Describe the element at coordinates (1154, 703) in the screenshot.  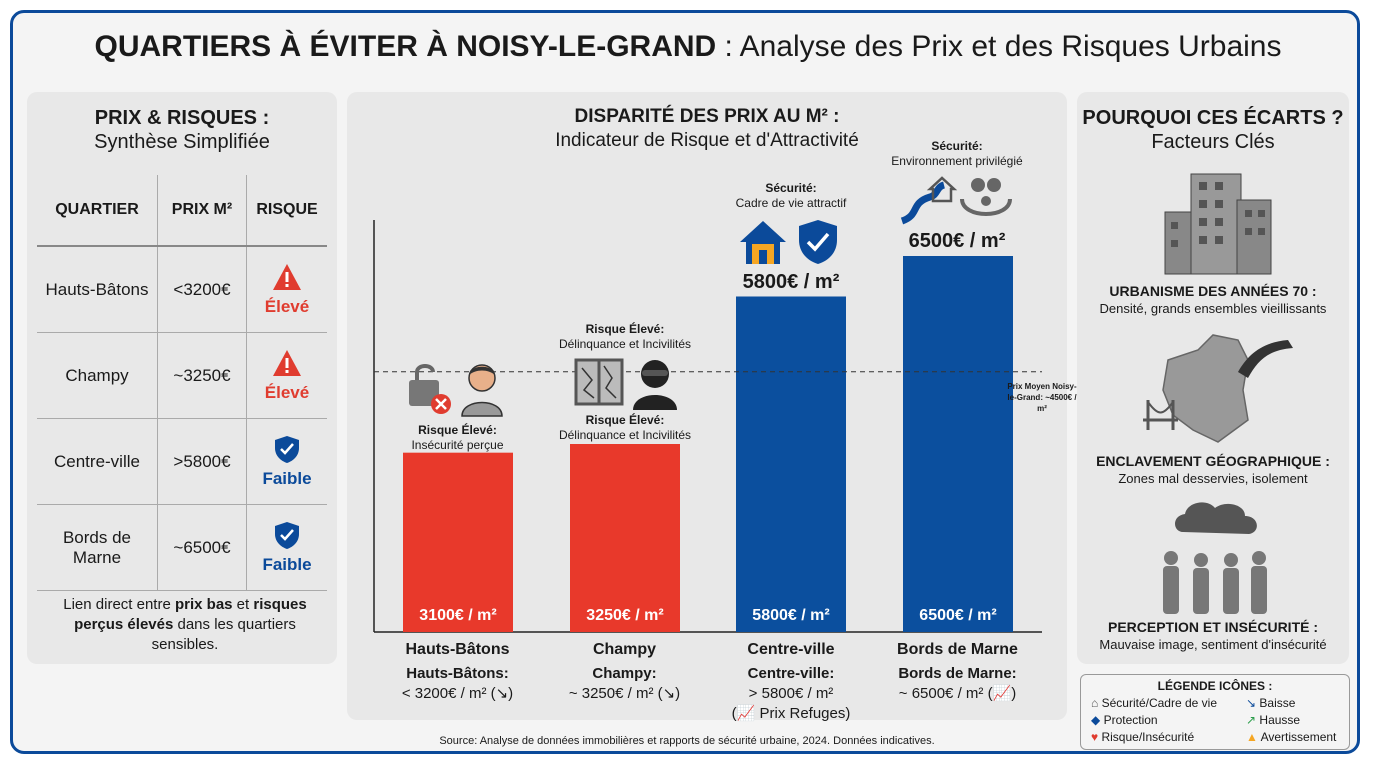
I see `legend-item: ⌂ Sécurité/Cadre de vie` at that location.